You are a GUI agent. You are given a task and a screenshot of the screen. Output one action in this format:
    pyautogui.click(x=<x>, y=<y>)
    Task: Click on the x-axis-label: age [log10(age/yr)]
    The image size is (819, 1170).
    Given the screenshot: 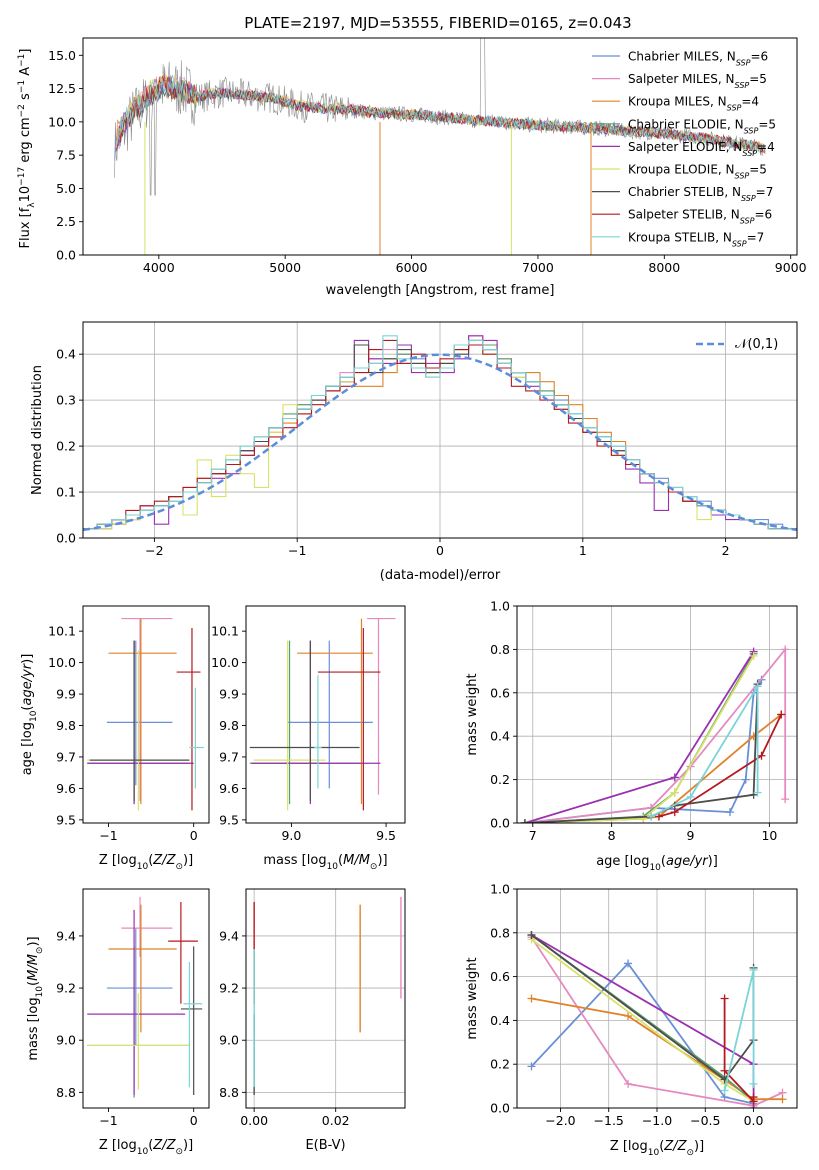 What is the action you would take?
    pyautogui.click(x=657, y=863)
    